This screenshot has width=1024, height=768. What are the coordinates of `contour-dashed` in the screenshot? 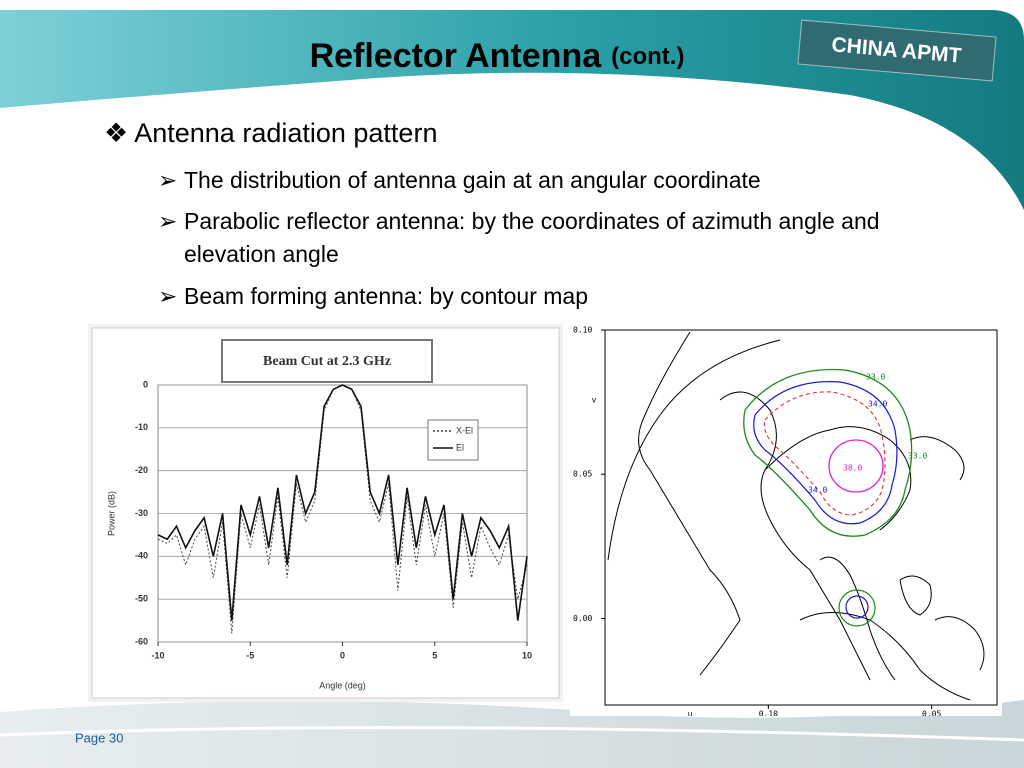 It's located at (824, 453).